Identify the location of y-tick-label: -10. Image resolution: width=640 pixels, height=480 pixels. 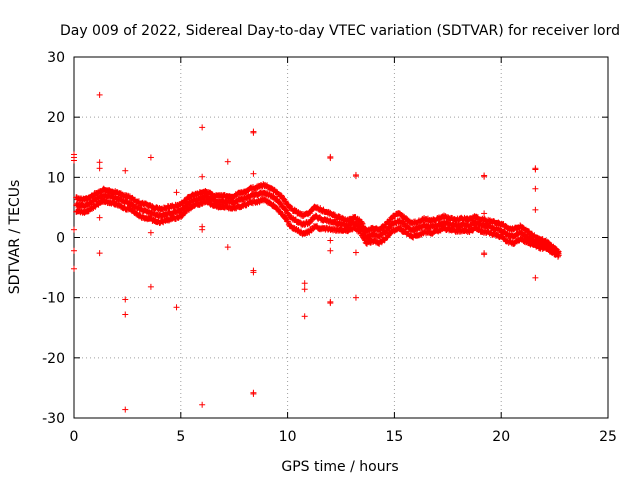
(53, 299).